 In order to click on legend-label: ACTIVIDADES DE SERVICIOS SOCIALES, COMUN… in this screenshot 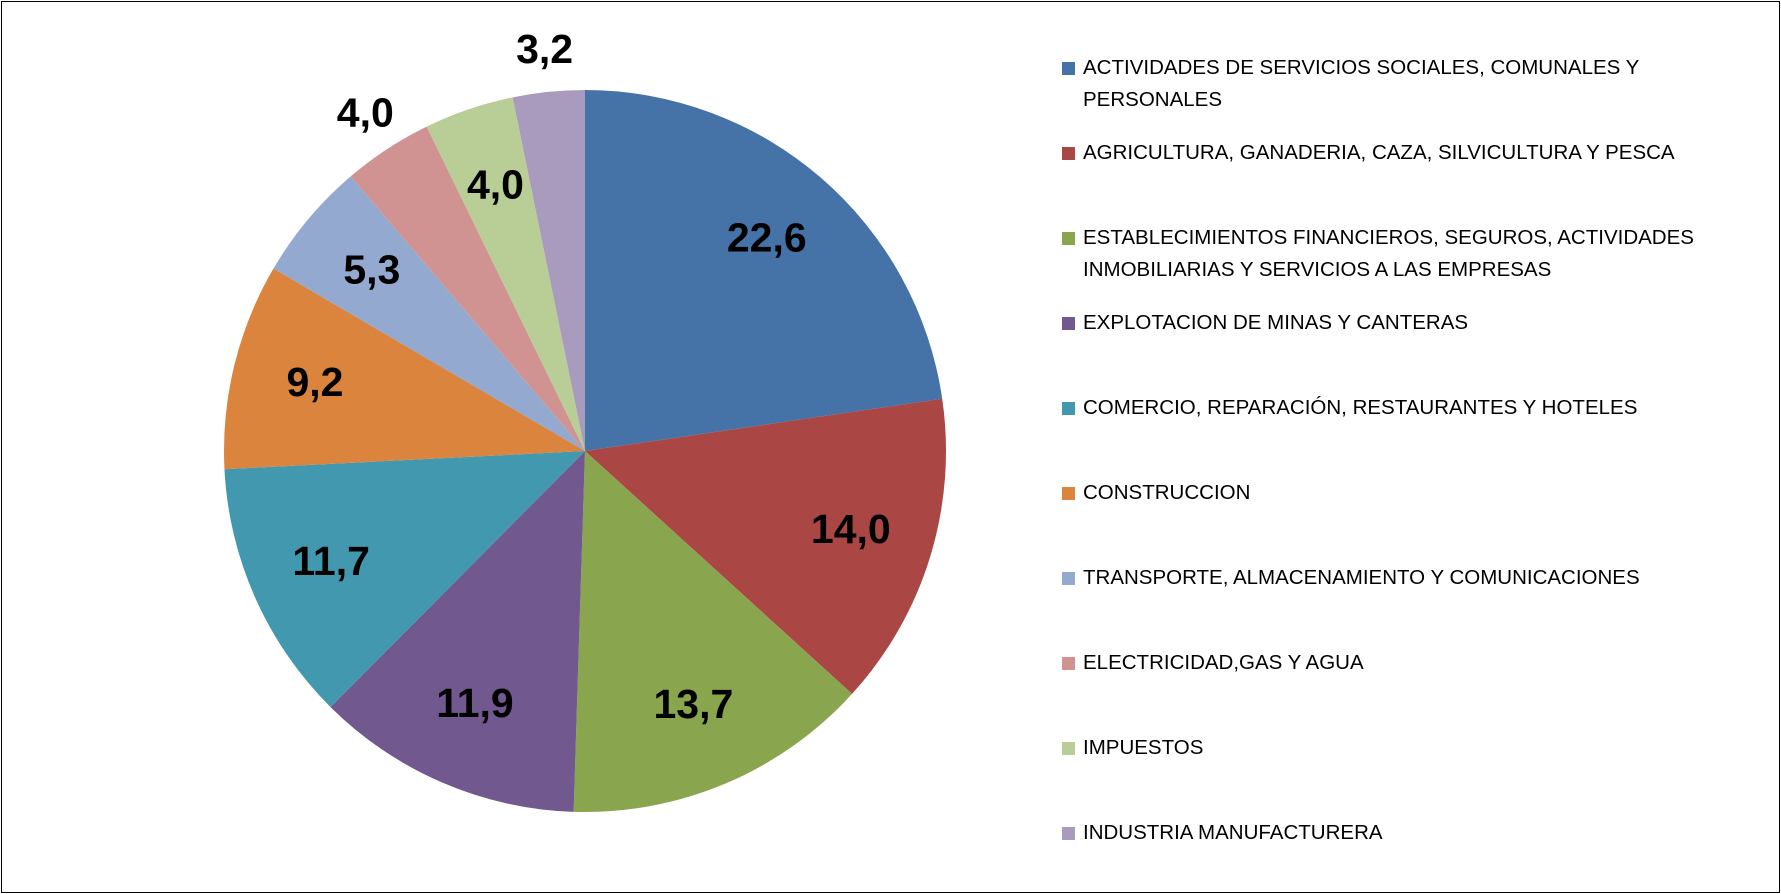, I will do `click(1361, 83)`.